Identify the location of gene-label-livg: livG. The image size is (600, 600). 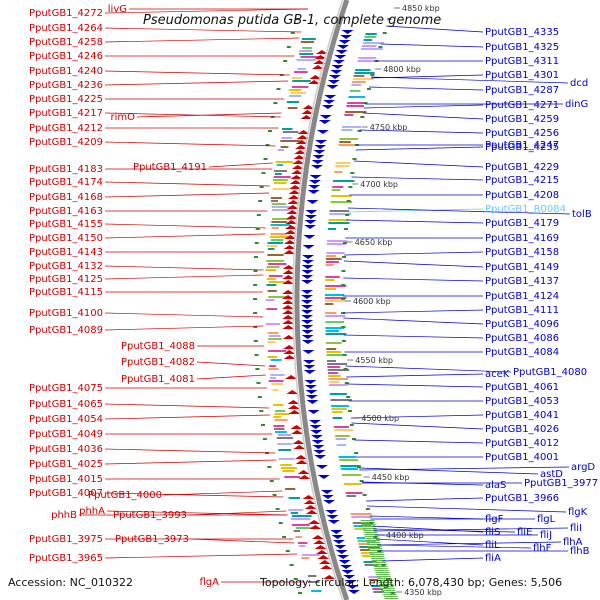
(117, 9).